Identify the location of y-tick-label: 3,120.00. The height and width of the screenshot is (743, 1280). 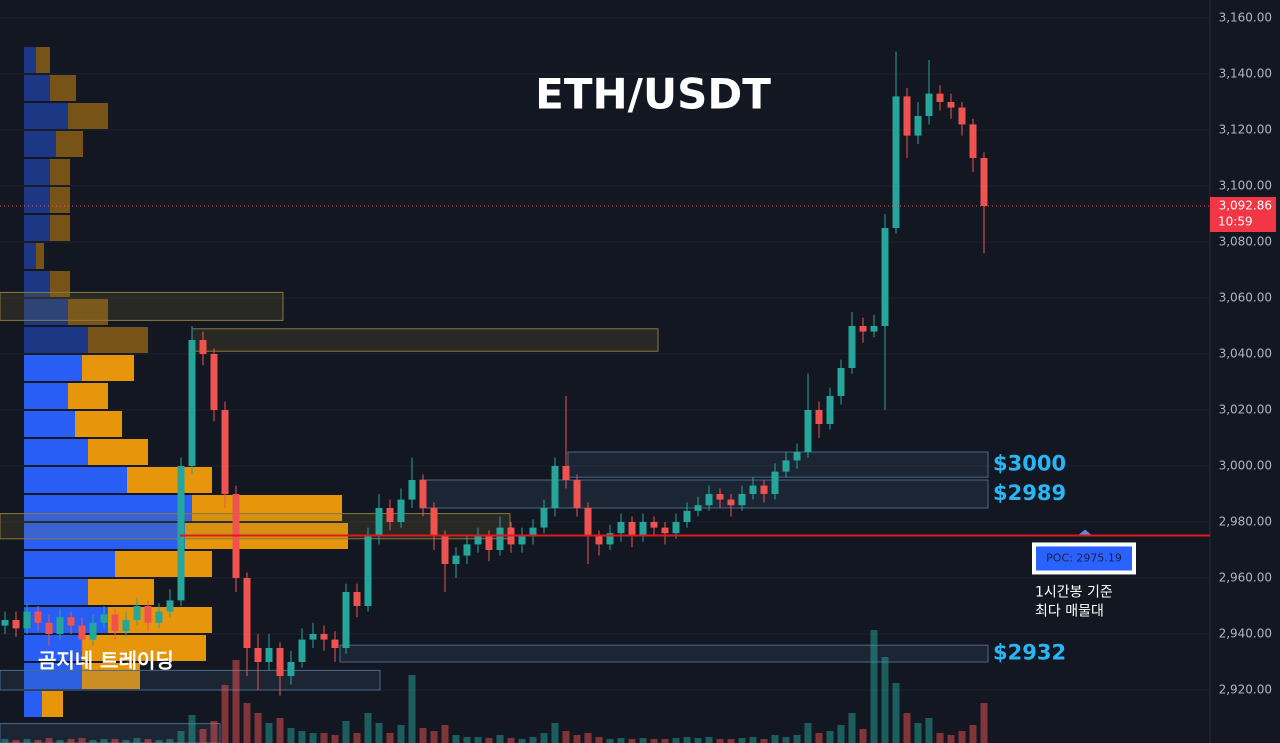
(1245, 130).